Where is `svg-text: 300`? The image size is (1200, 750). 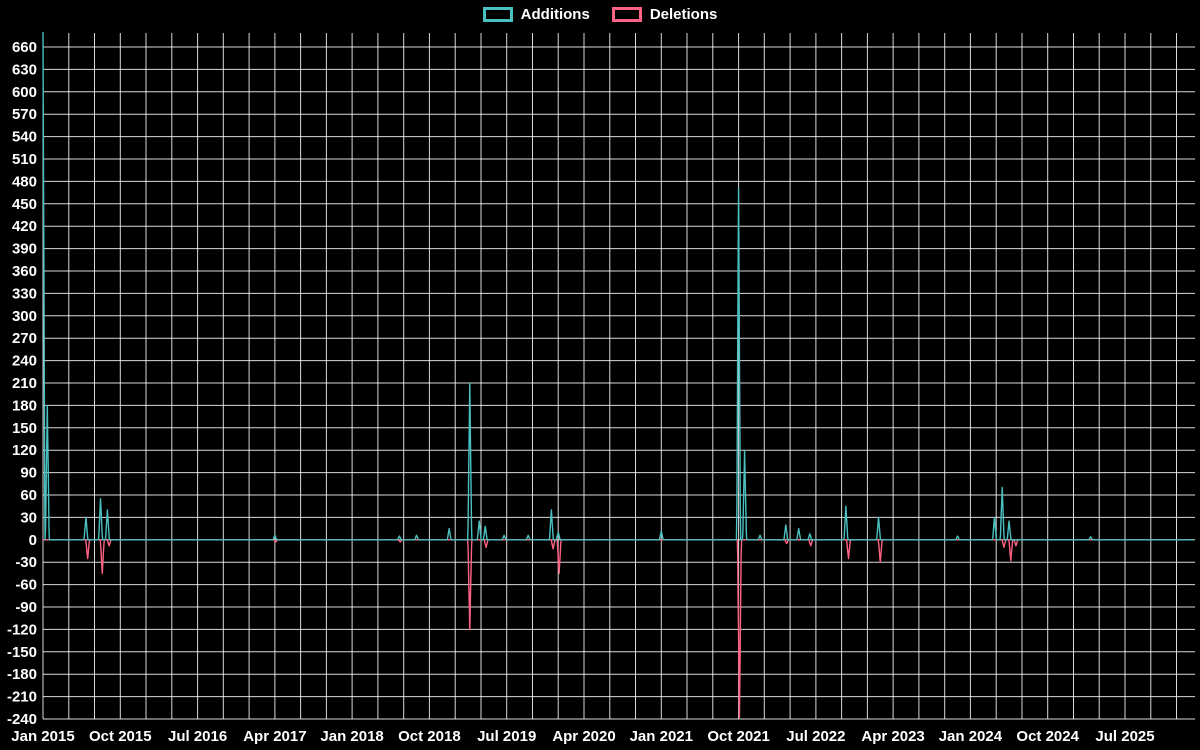 svg-text: 300 is located at coordinates (24, 316).